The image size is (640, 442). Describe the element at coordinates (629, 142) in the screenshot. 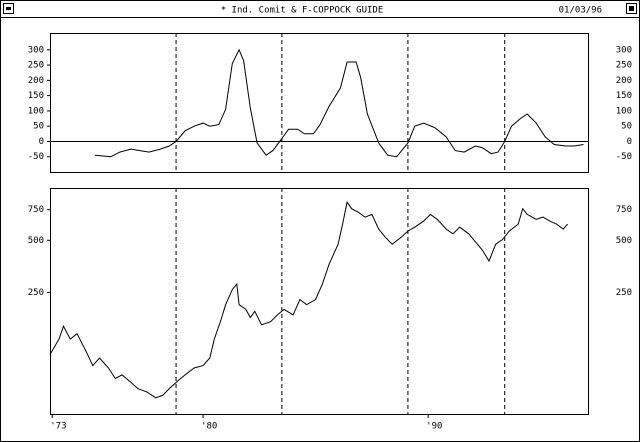

I see `y-tick-label-right: 0` at that location.